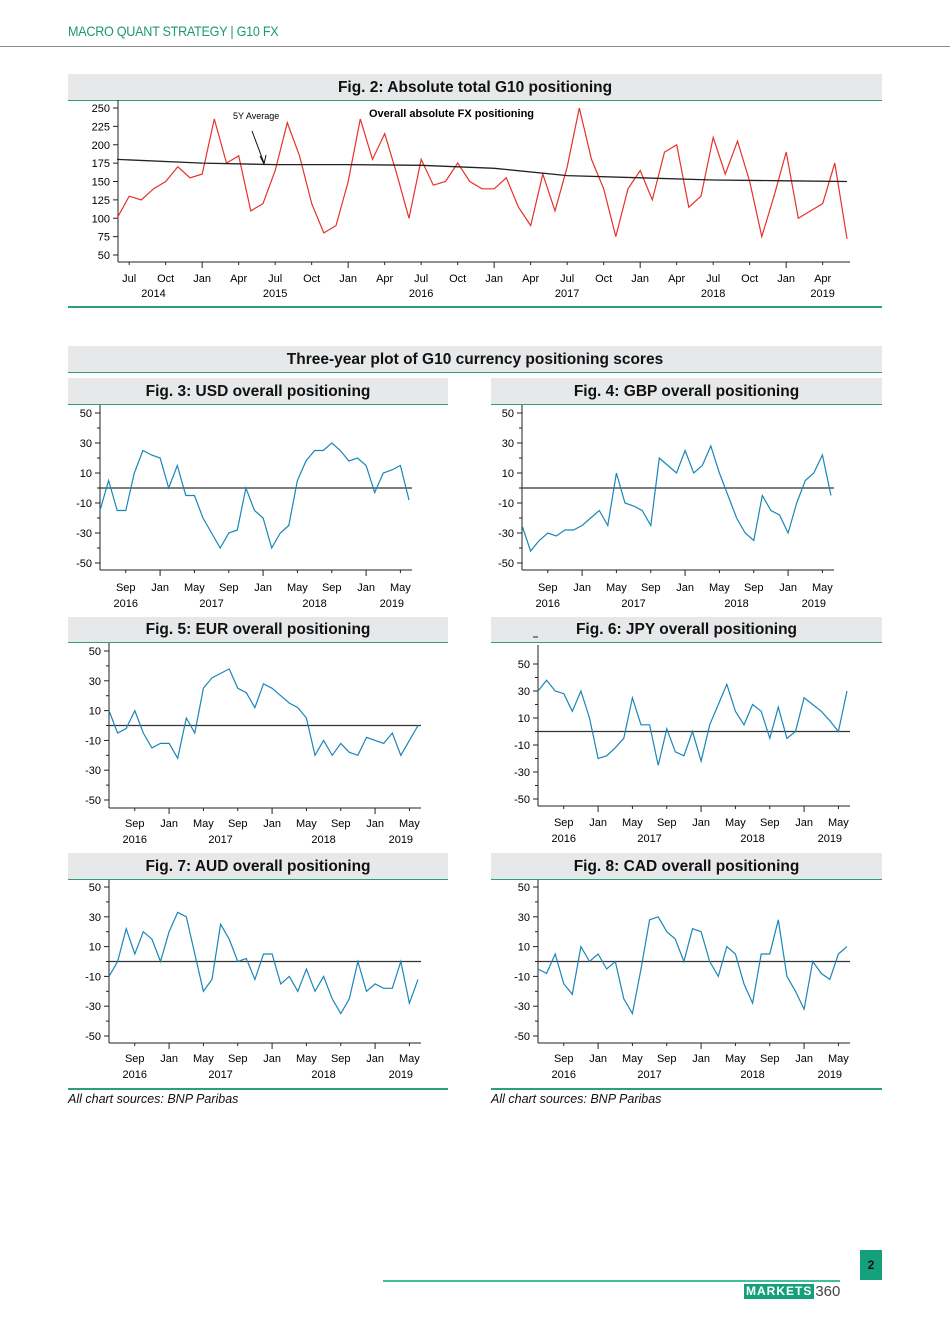 The image size is (950, 1344). What do you see at coordinates (754, 588) in the screenshot?
I see `fig4-x-tick-label: Sep` at bounding box center [754, 588].